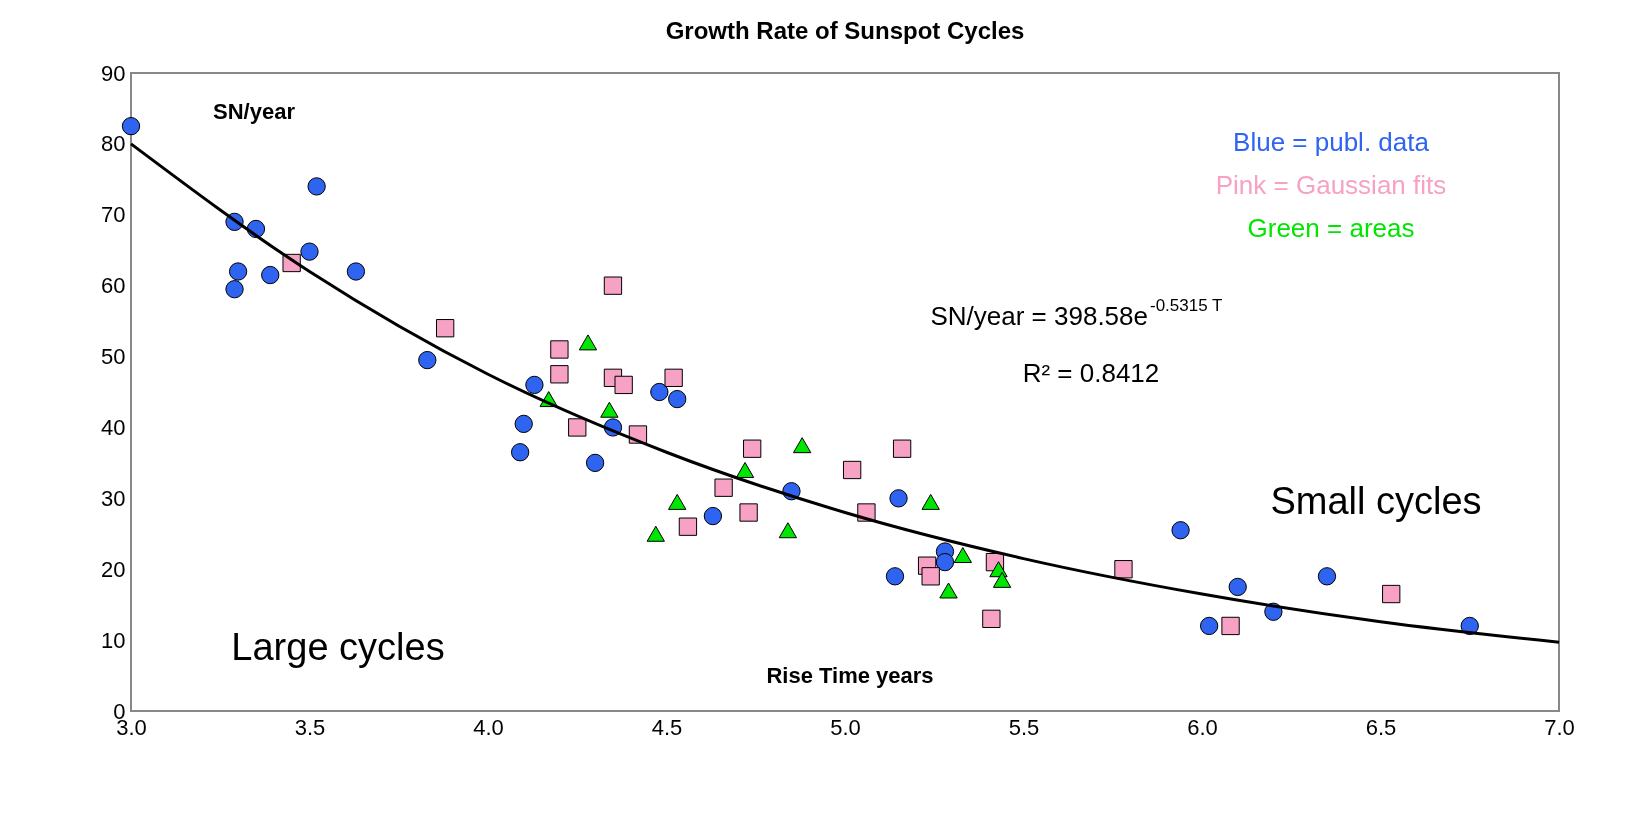  Describe the element at coordinates (845, 30) in the screenshot. I see `chart-title: Growth Rate of Sunspot Cycles` at that location.